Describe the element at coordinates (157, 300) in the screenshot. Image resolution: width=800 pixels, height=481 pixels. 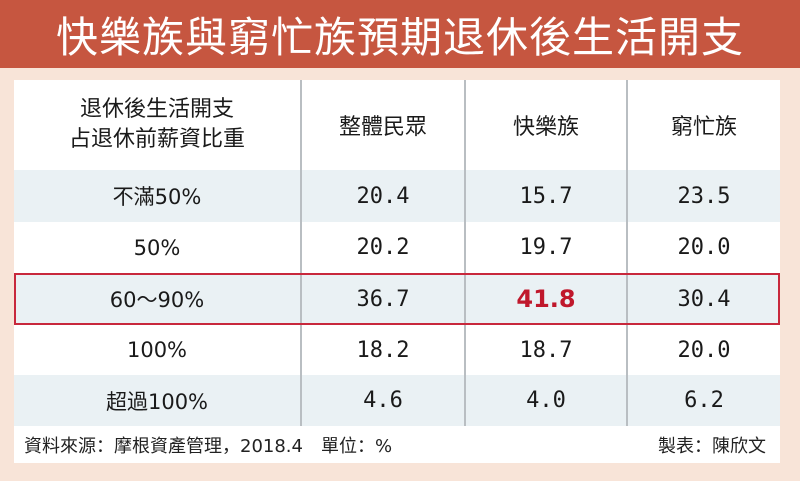
I see `row-label: 60～90%` at that location.